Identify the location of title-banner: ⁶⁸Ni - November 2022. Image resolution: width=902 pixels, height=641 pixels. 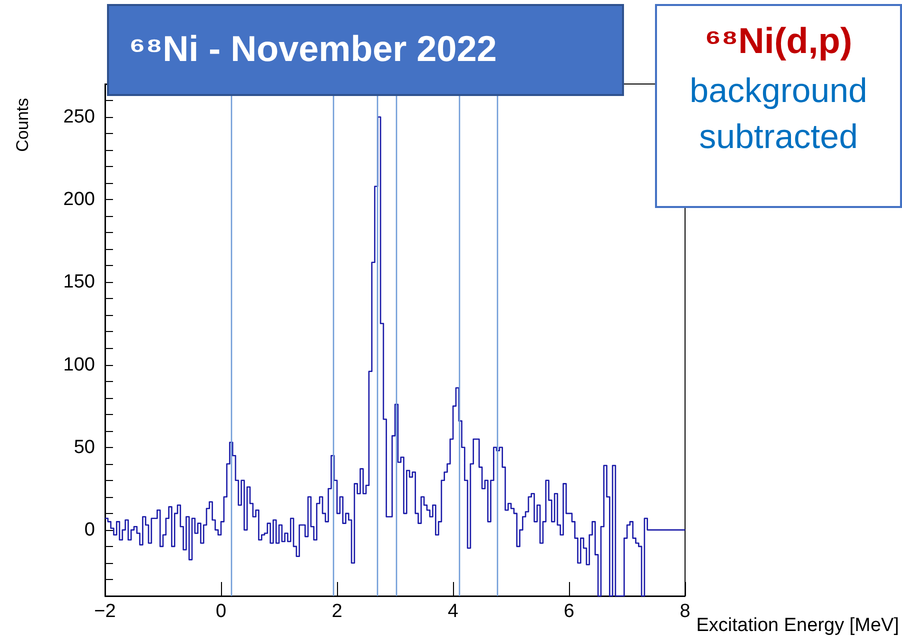
(365, 50).